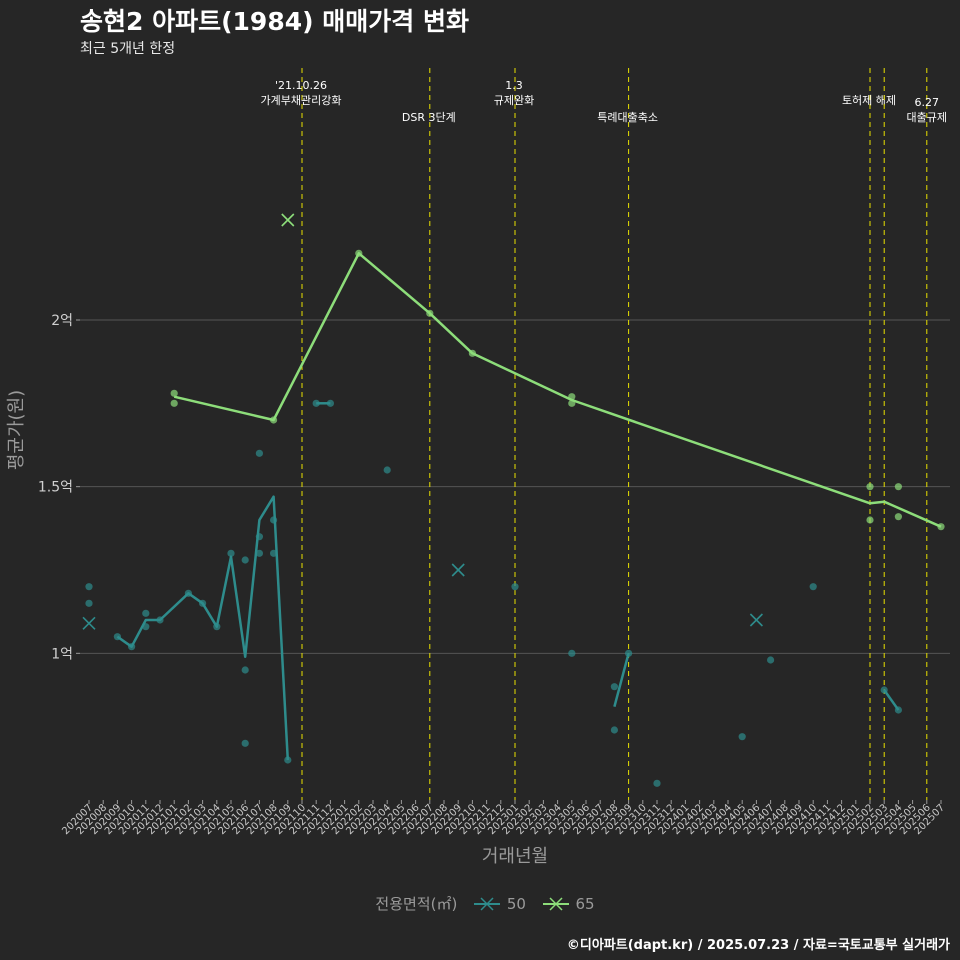 The height and width of the screenshot is (960, 960). What do you see at coordinates (516, 903) in the screenshot?
I see `legend-label-50: 50` at bounding box center [516, 903].